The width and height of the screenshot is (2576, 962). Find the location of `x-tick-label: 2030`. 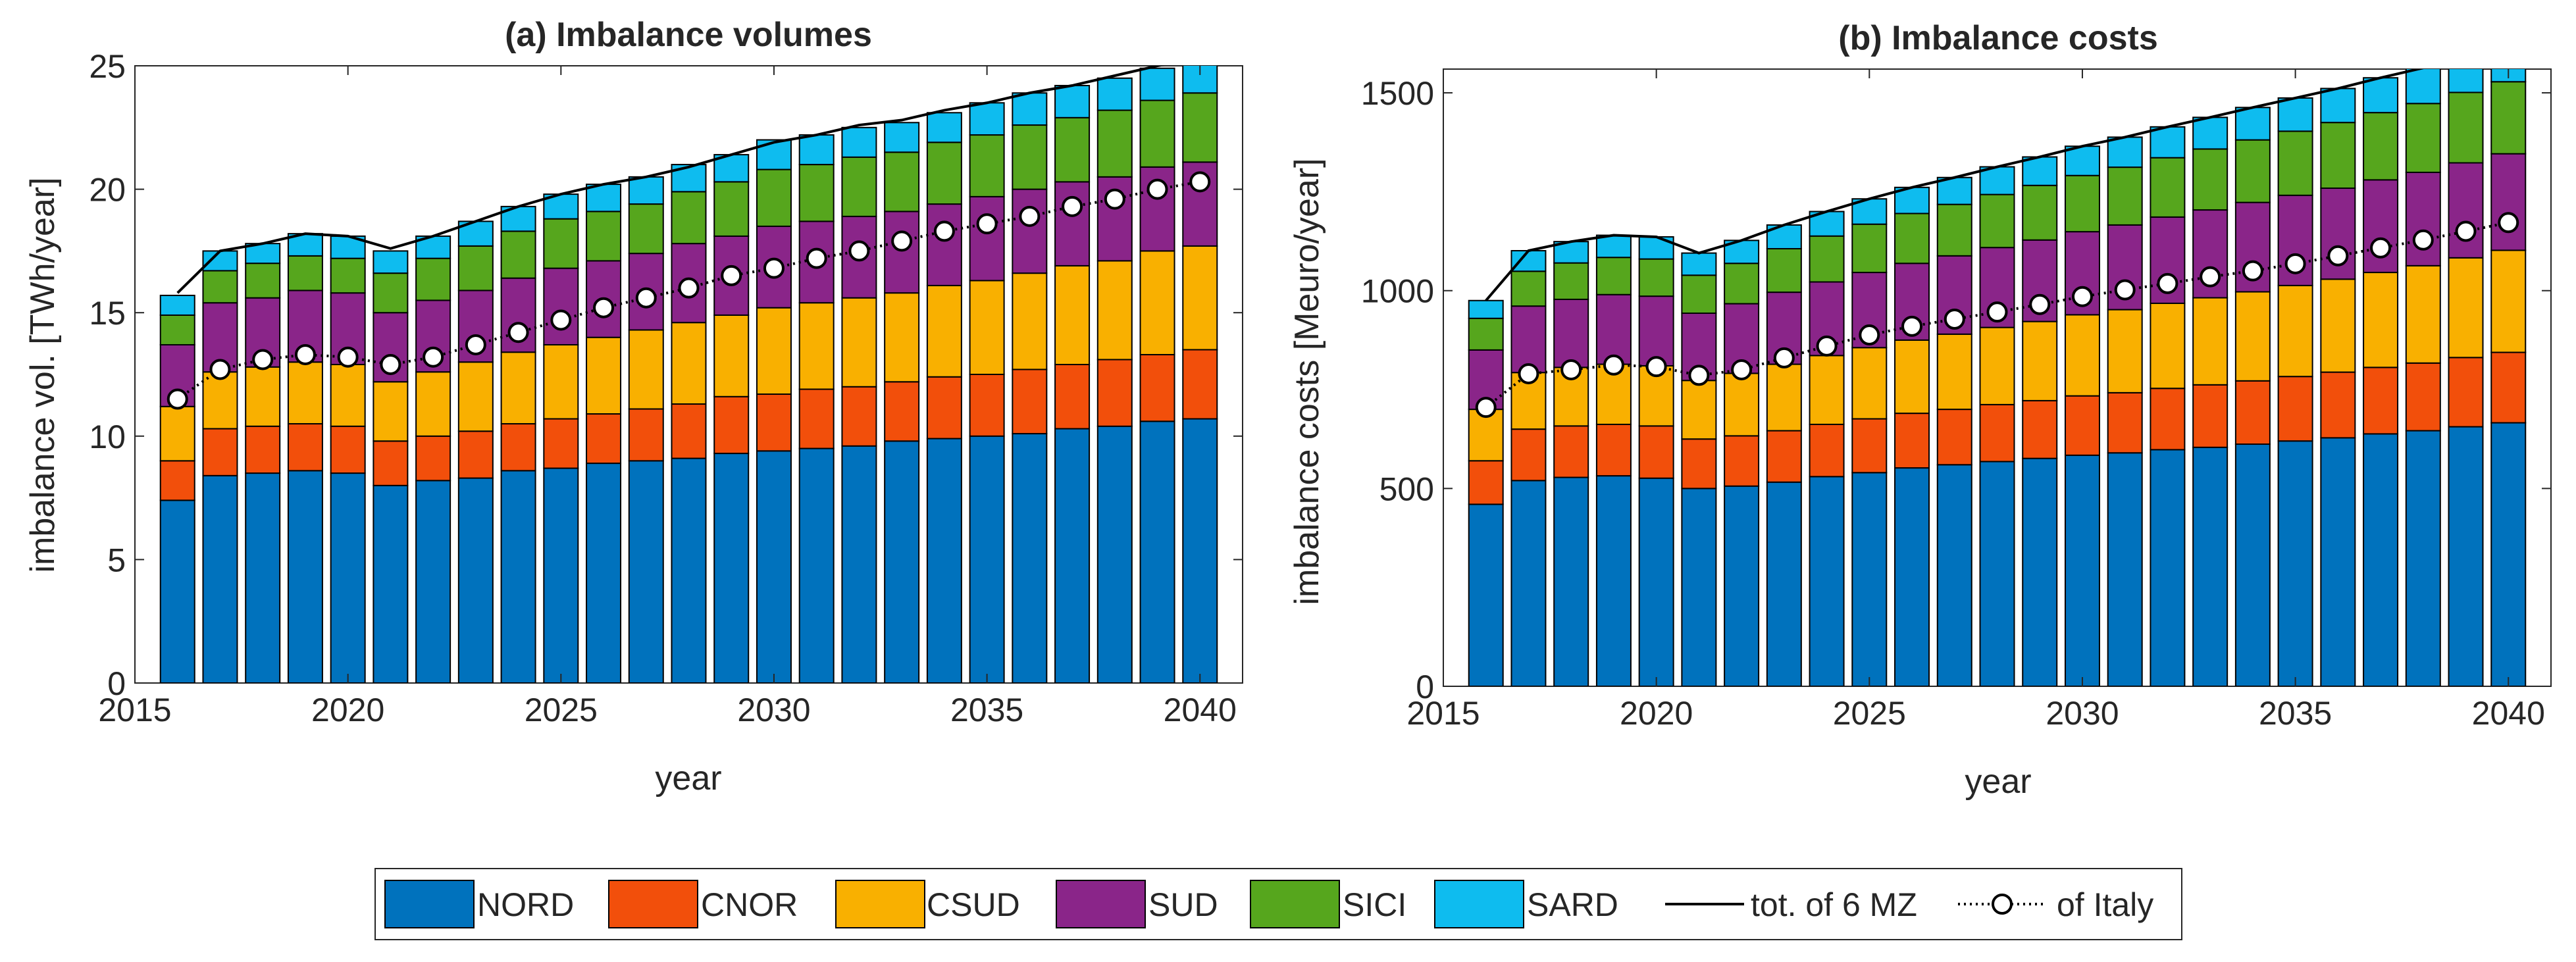

x-tick-label: 2030 is located at coordinates (773, 710).